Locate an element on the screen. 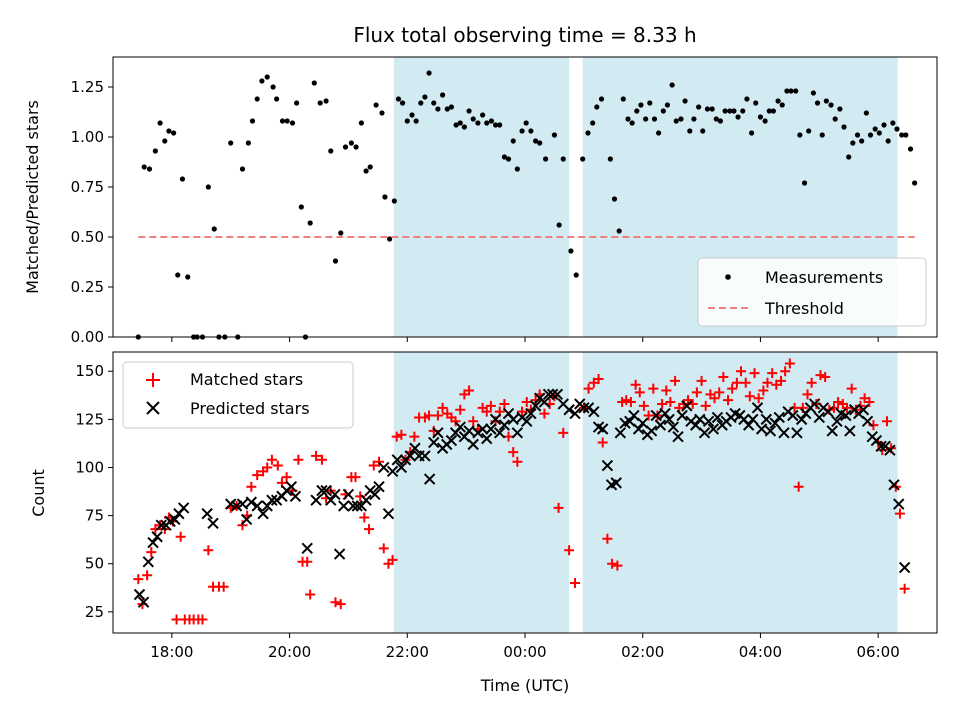 This screenshot has height=720, width=960. count-legend: Matched stars Predicted stars is located at coordinates (238, 395).